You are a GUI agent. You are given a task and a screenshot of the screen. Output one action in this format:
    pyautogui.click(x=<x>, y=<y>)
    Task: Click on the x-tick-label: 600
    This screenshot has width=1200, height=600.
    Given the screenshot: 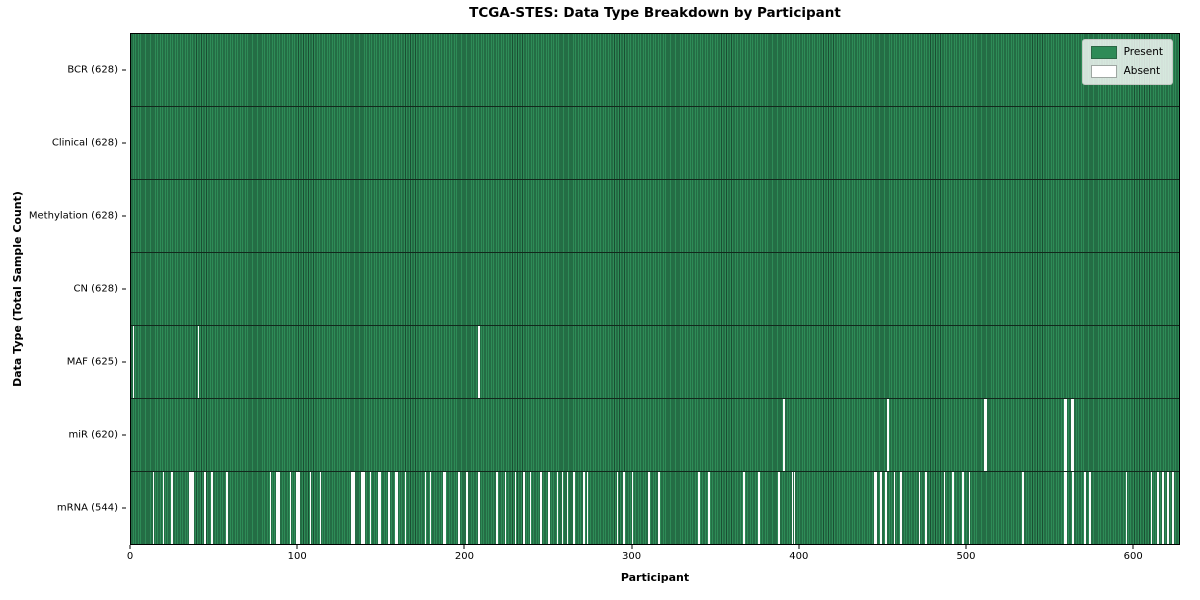 What is the action you would take?
    pyautogui.click(x=1133, y=556)
    